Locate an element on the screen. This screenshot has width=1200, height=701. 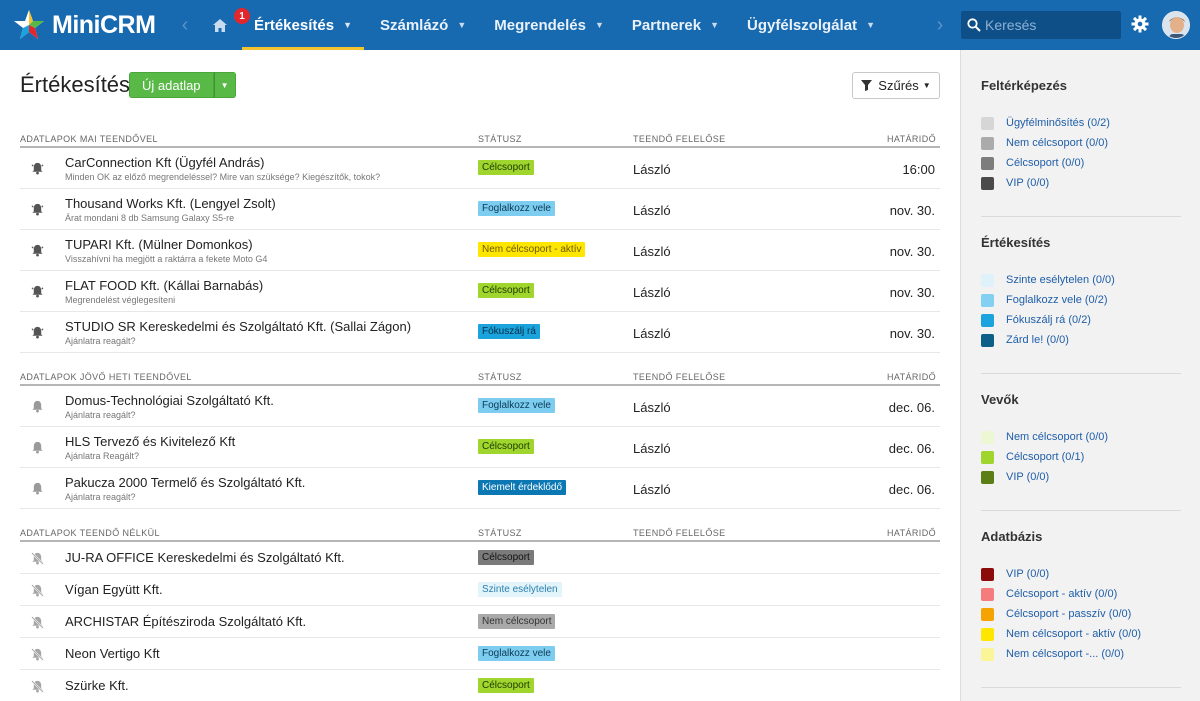
status-badge: Nem célcsoport - aktív is located at coordinates (532, 249).